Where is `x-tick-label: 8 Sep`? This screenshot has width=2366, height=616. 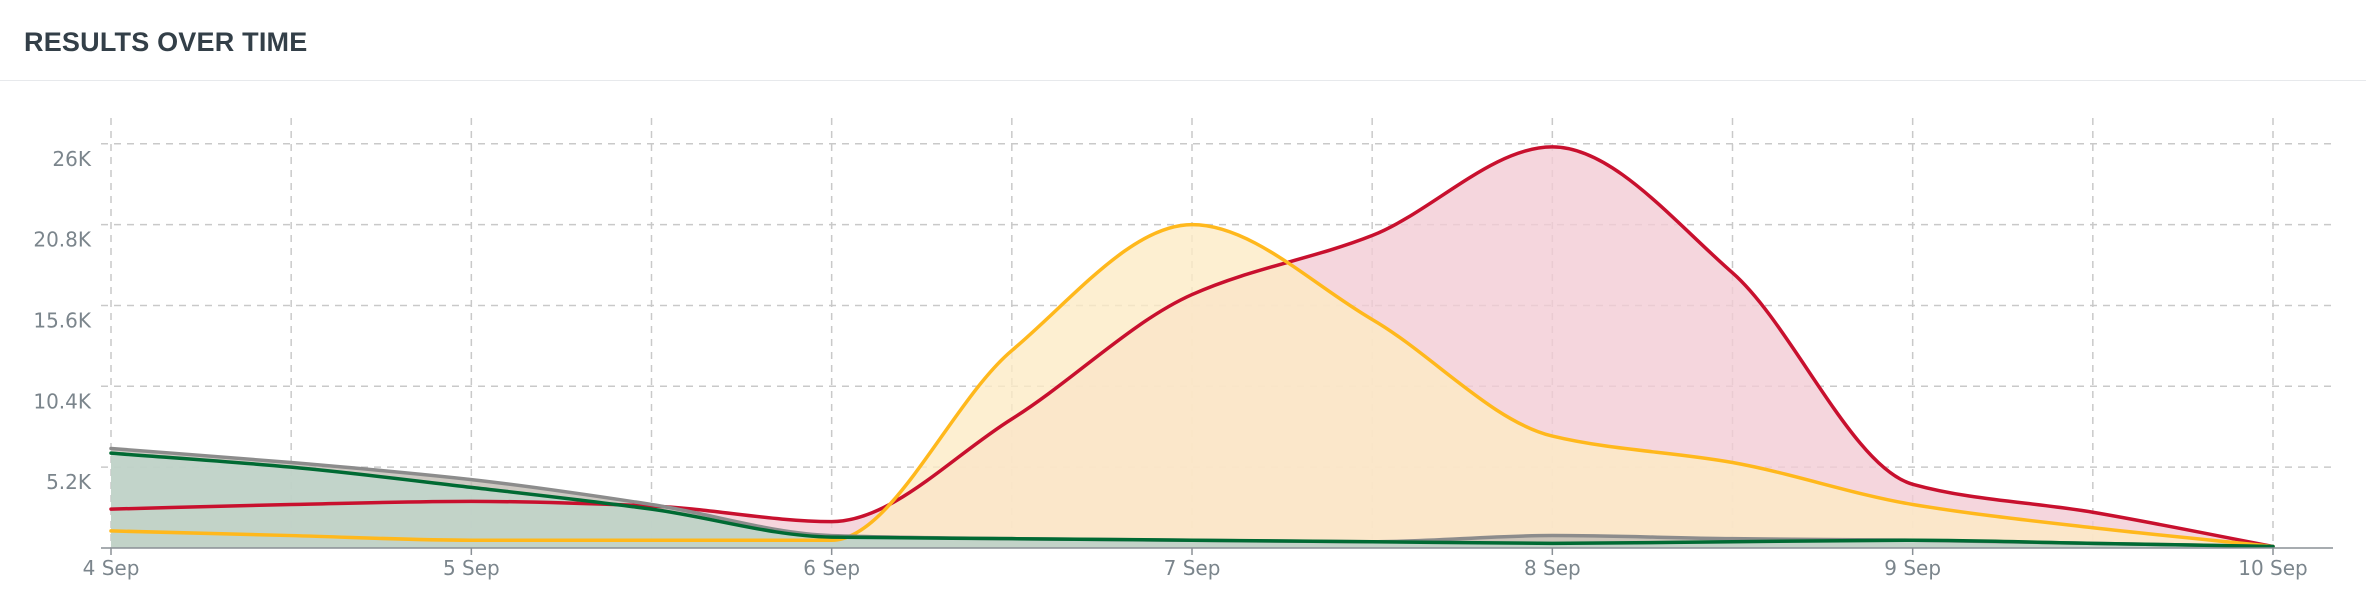 x-tick-label: 8 Sep is located at coordinates (1552, 568).